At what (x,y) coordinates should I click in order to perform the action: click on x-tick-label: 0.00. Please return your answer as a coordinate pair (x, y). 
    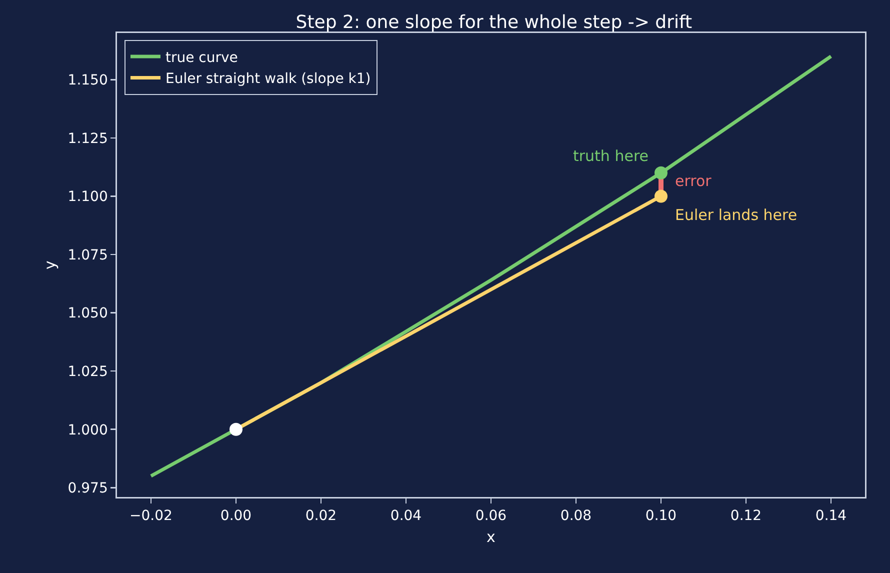
    Looking at the image, I should click on (236, 516).